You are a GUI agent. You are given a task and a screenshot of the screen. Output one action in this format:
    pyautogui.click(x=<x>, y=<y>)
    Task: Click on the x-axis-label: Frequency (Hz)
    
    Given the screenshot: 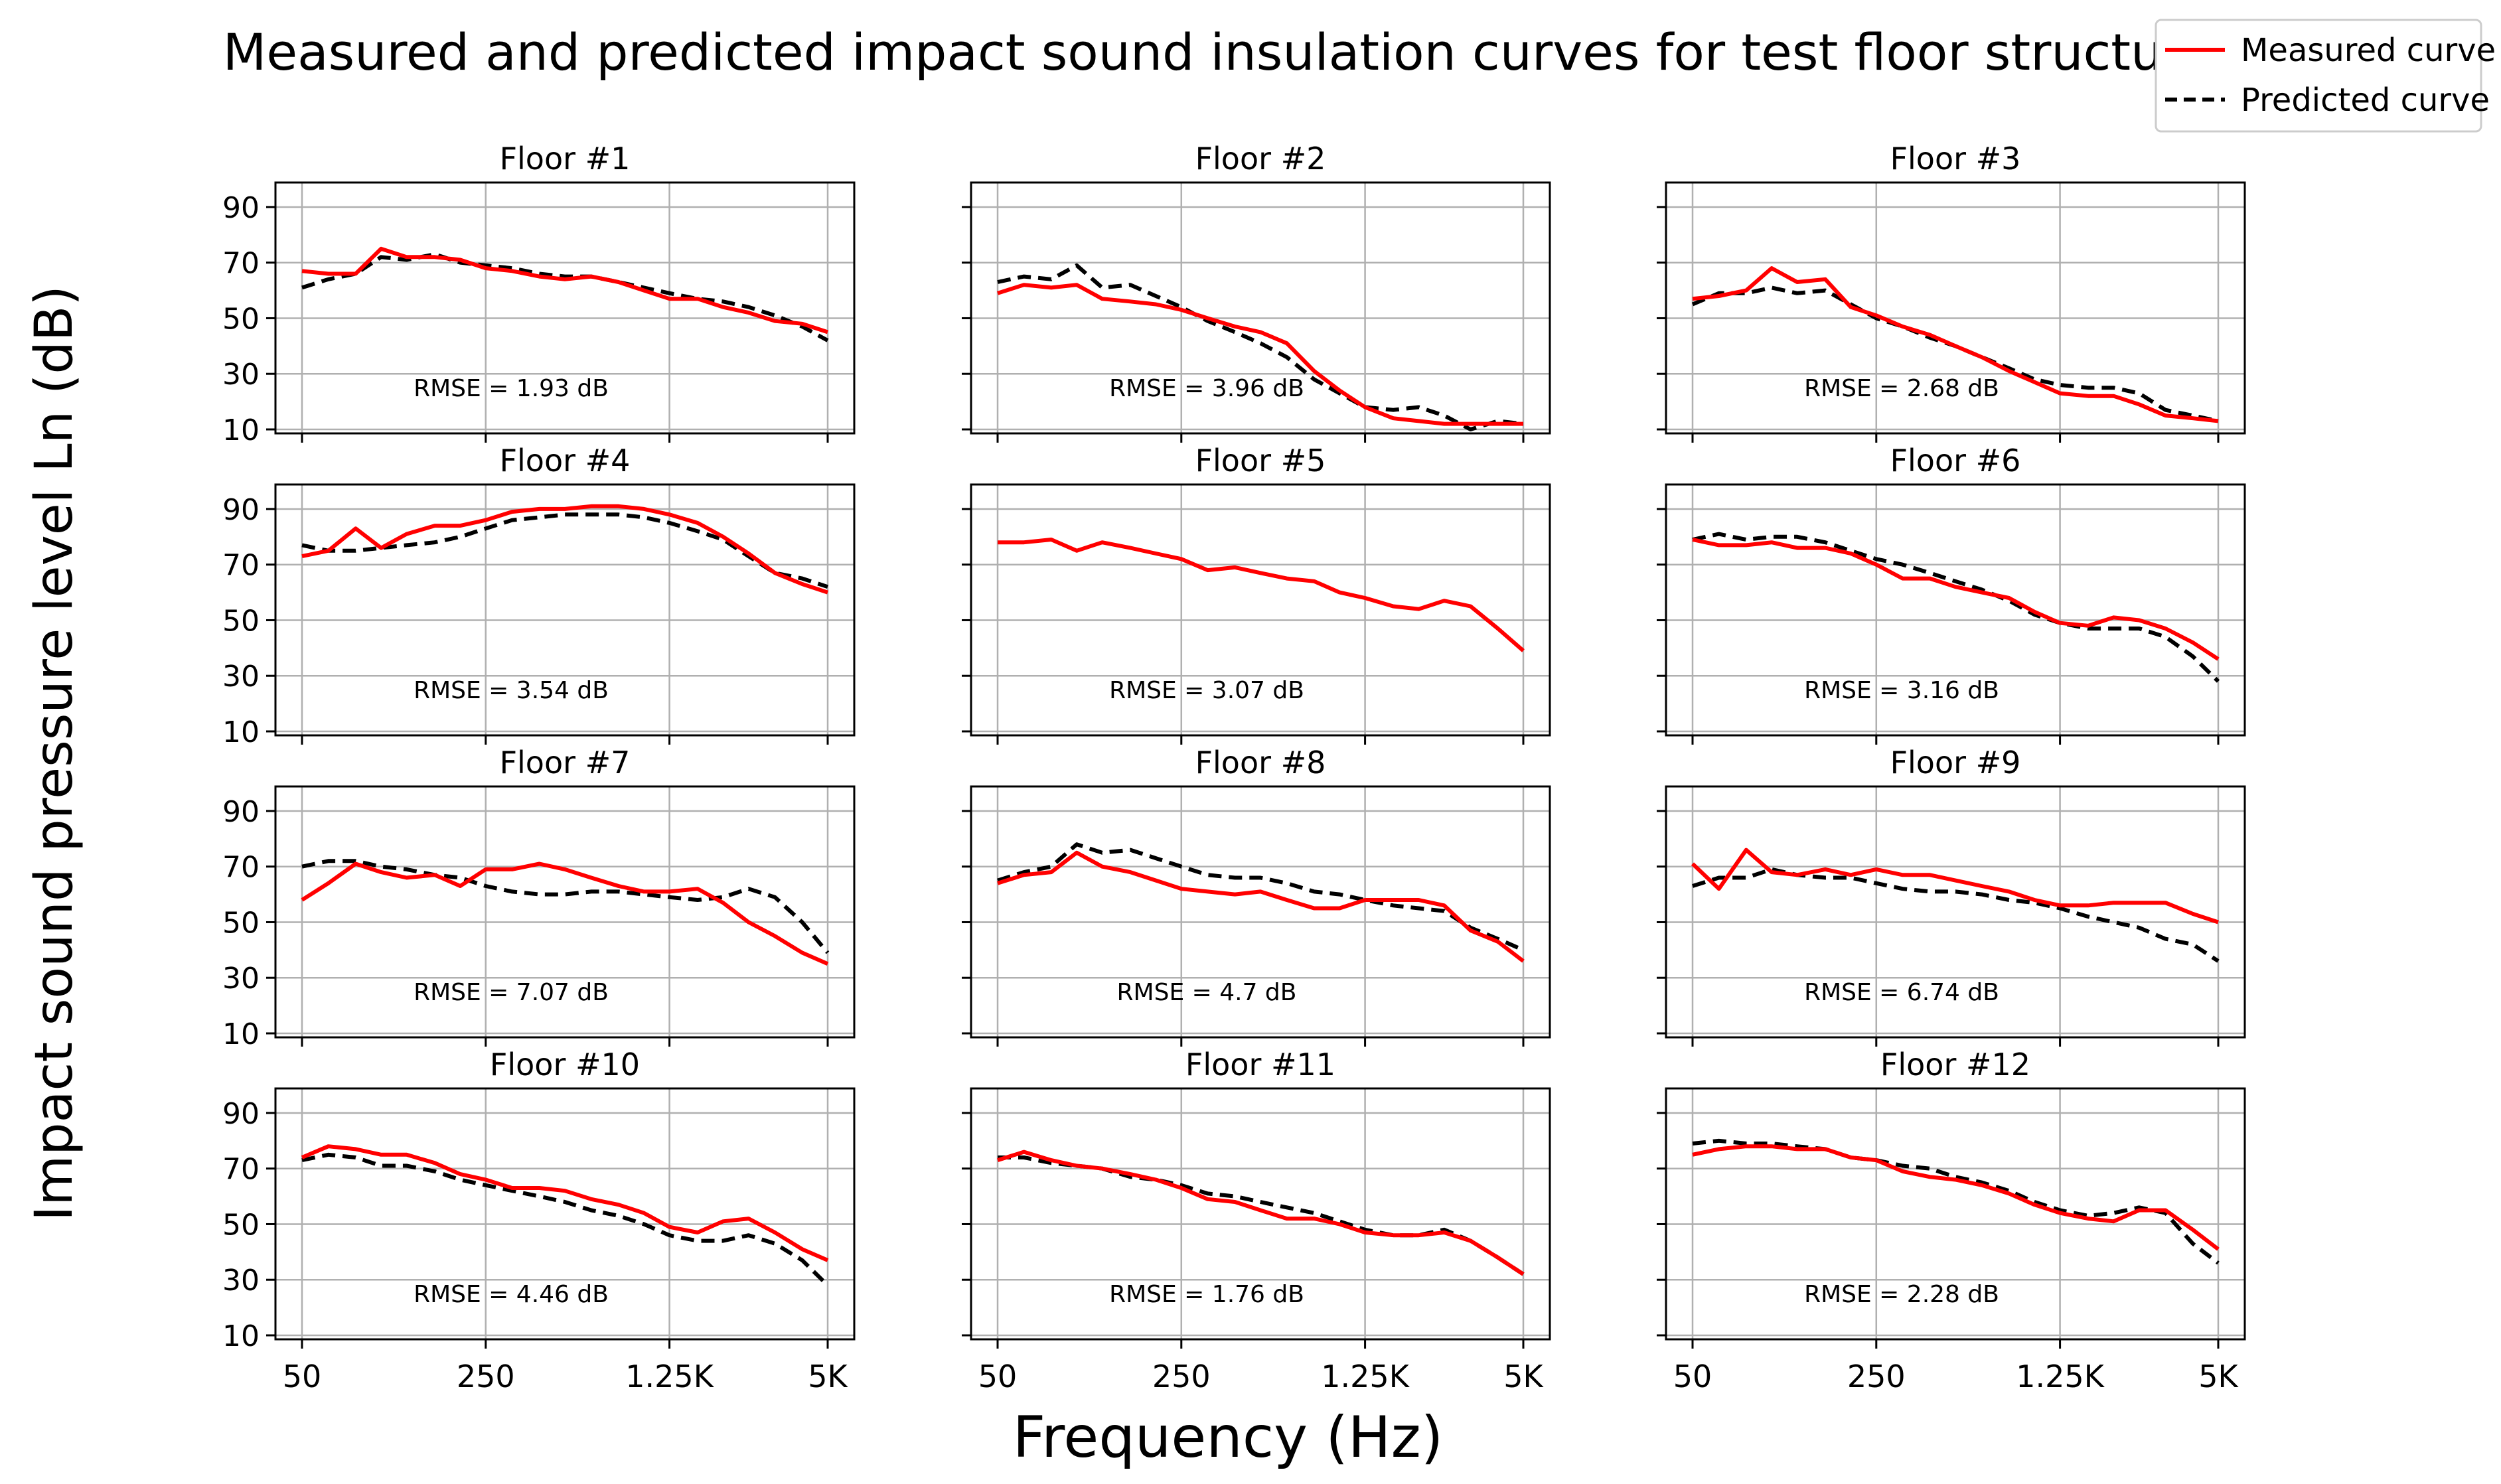 What is the action you would take?
    pyautogui.click(x=1229, y=1437)
    